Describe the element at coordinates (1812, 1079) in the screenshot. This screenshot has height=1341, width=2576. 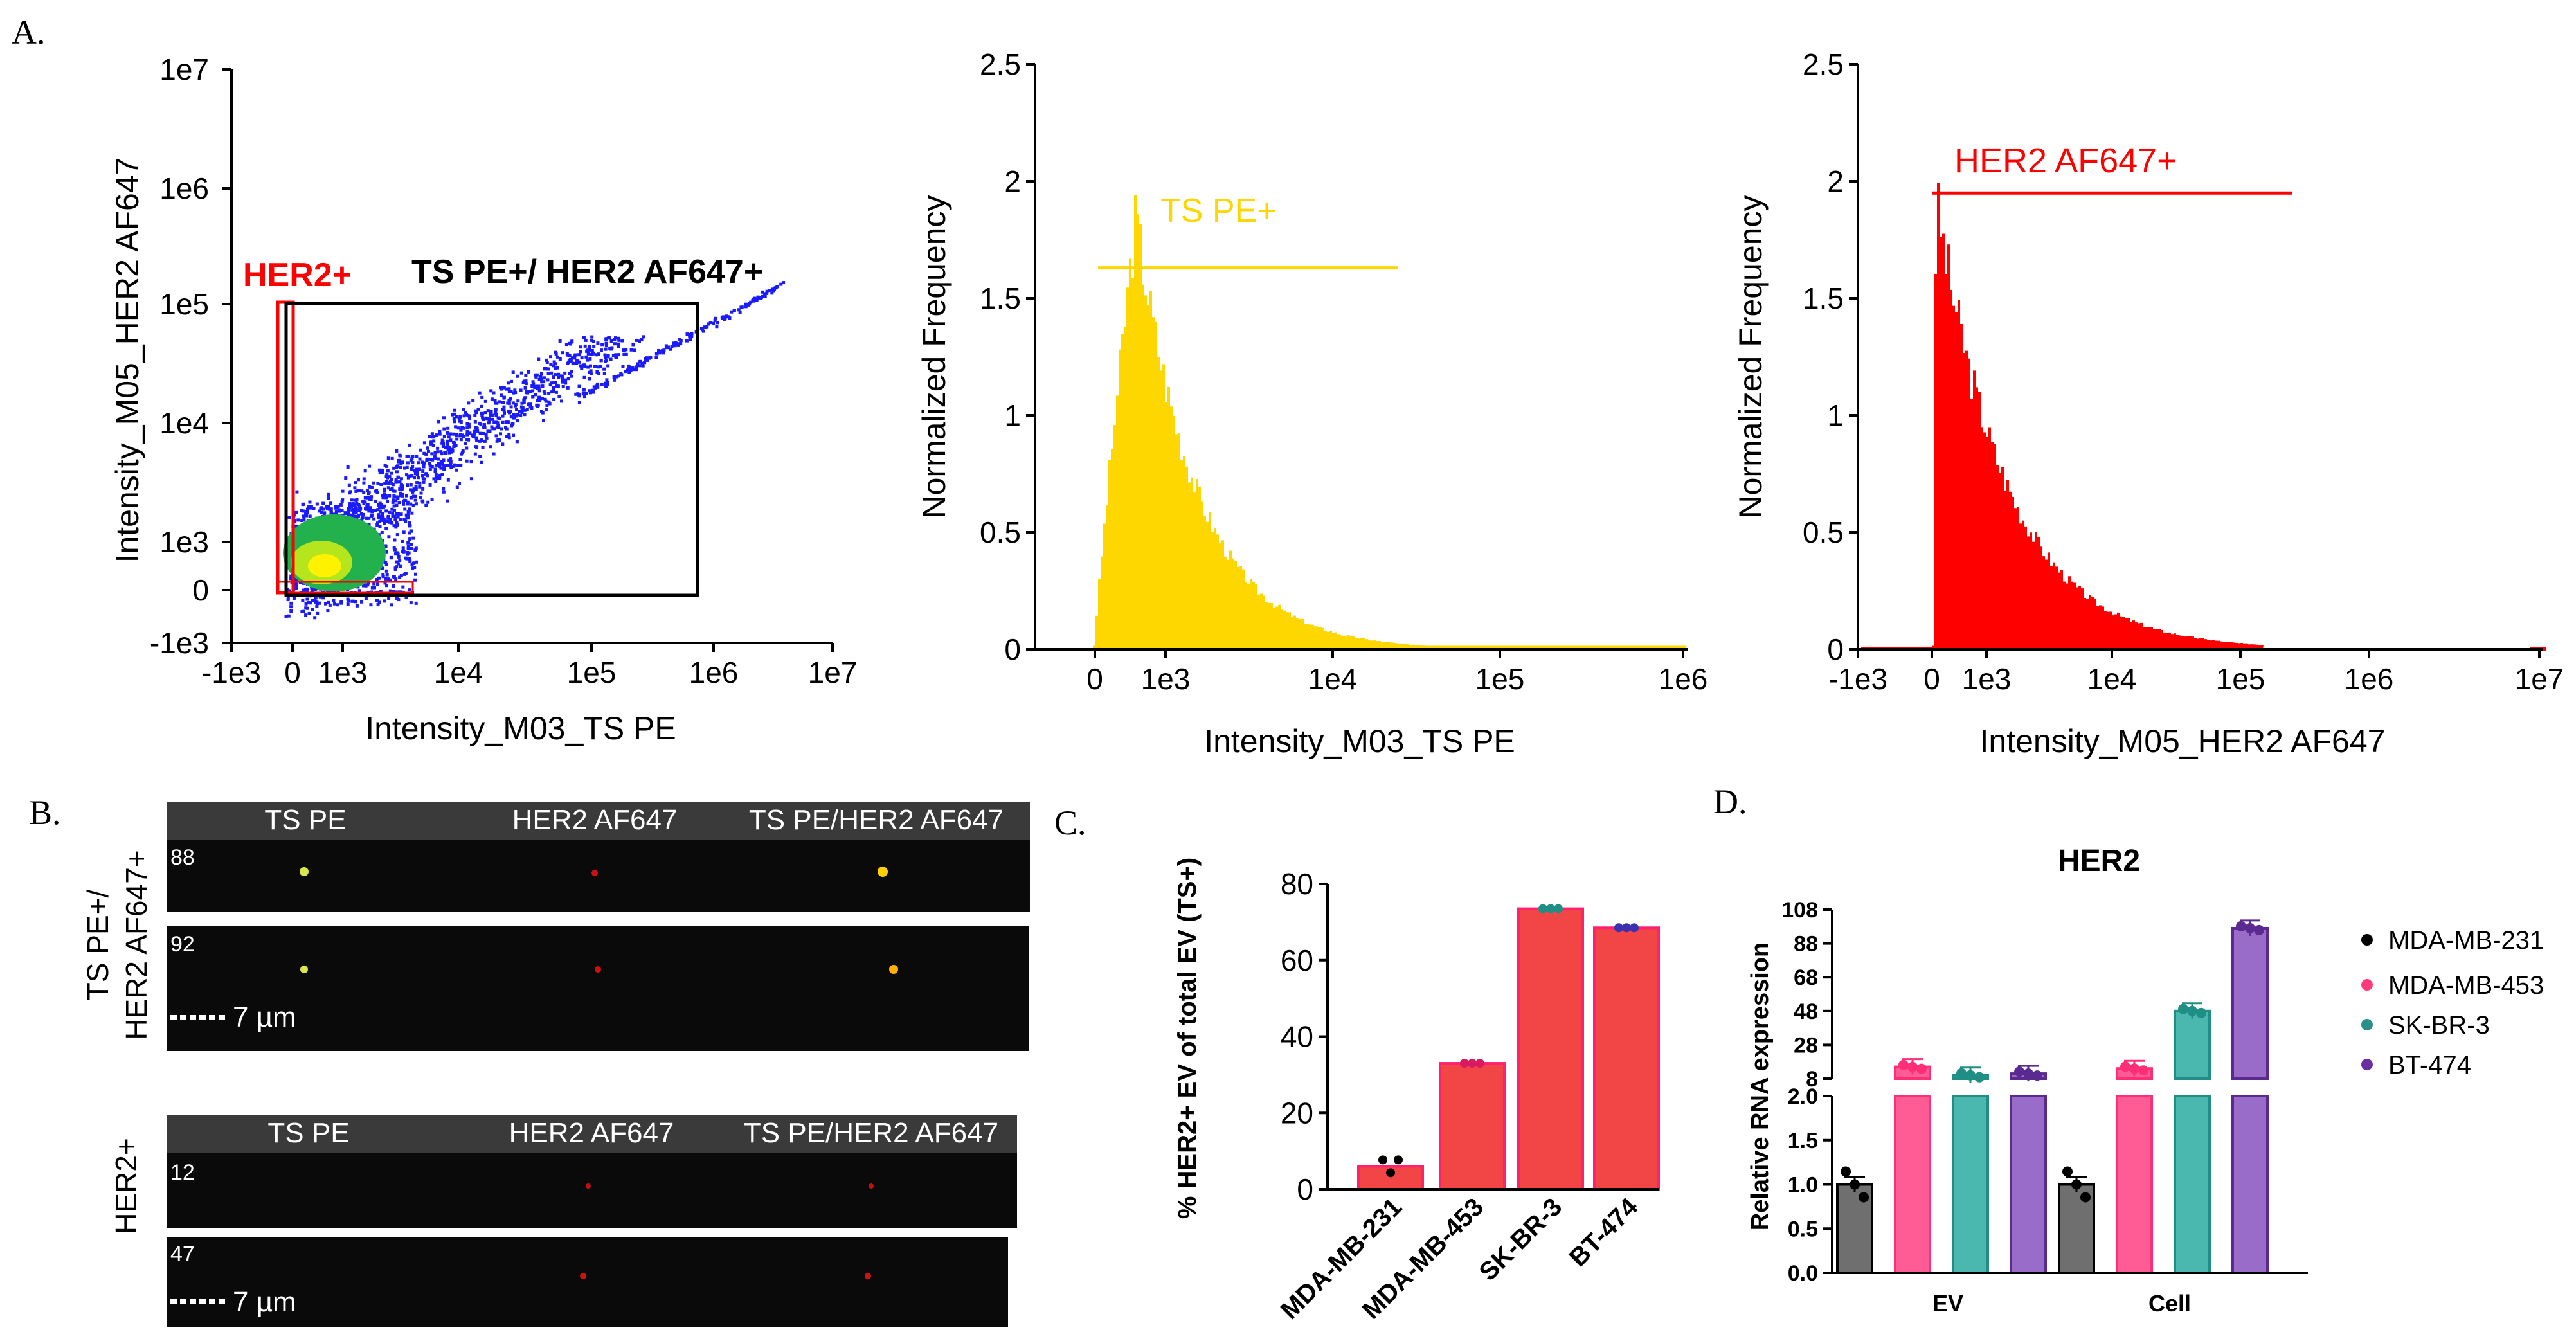
I see `d-y-tick-label: 8` at that location.